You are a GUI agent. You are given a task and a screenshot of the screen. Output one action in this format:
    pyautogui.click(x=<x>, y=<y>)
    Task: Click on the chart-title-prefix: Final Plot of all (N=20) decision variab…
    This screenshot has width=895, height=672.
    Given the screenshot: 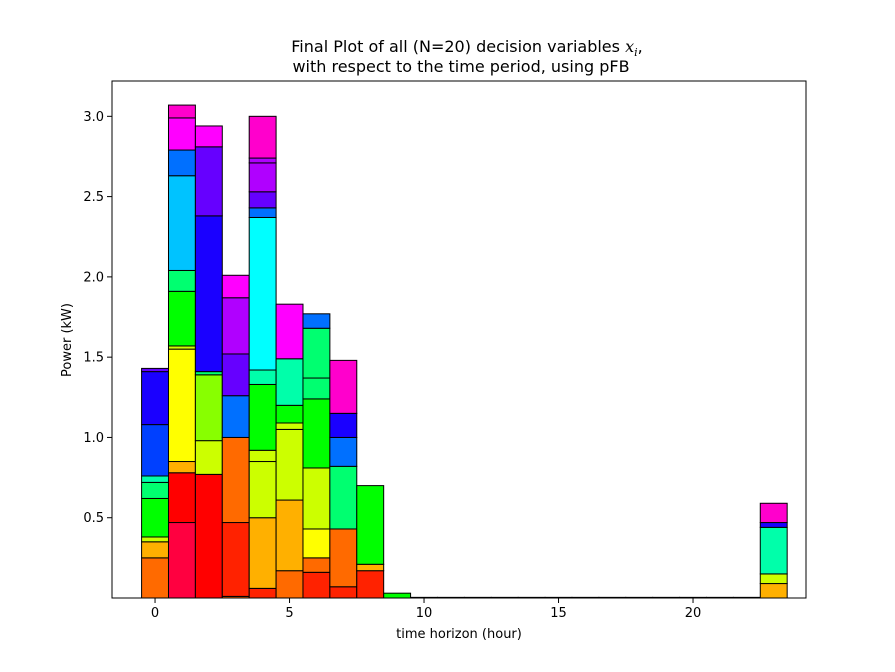 What is the action you would take?
    pyautogui.click(x=458, y=46)
    